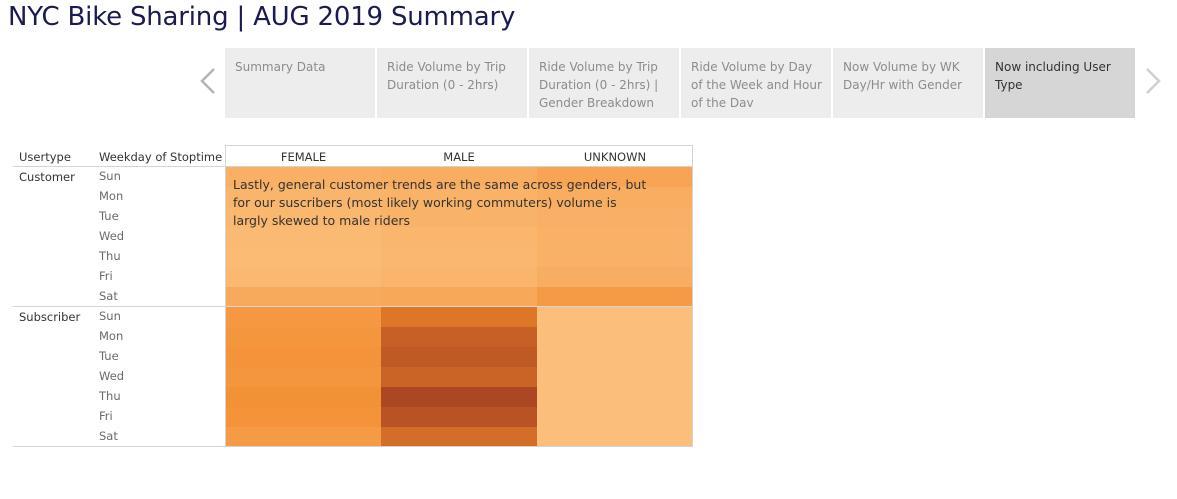  Describe the element at coordinates (208, 81) in the screenshot. I see `previous-story-arrow-icon` at that location.